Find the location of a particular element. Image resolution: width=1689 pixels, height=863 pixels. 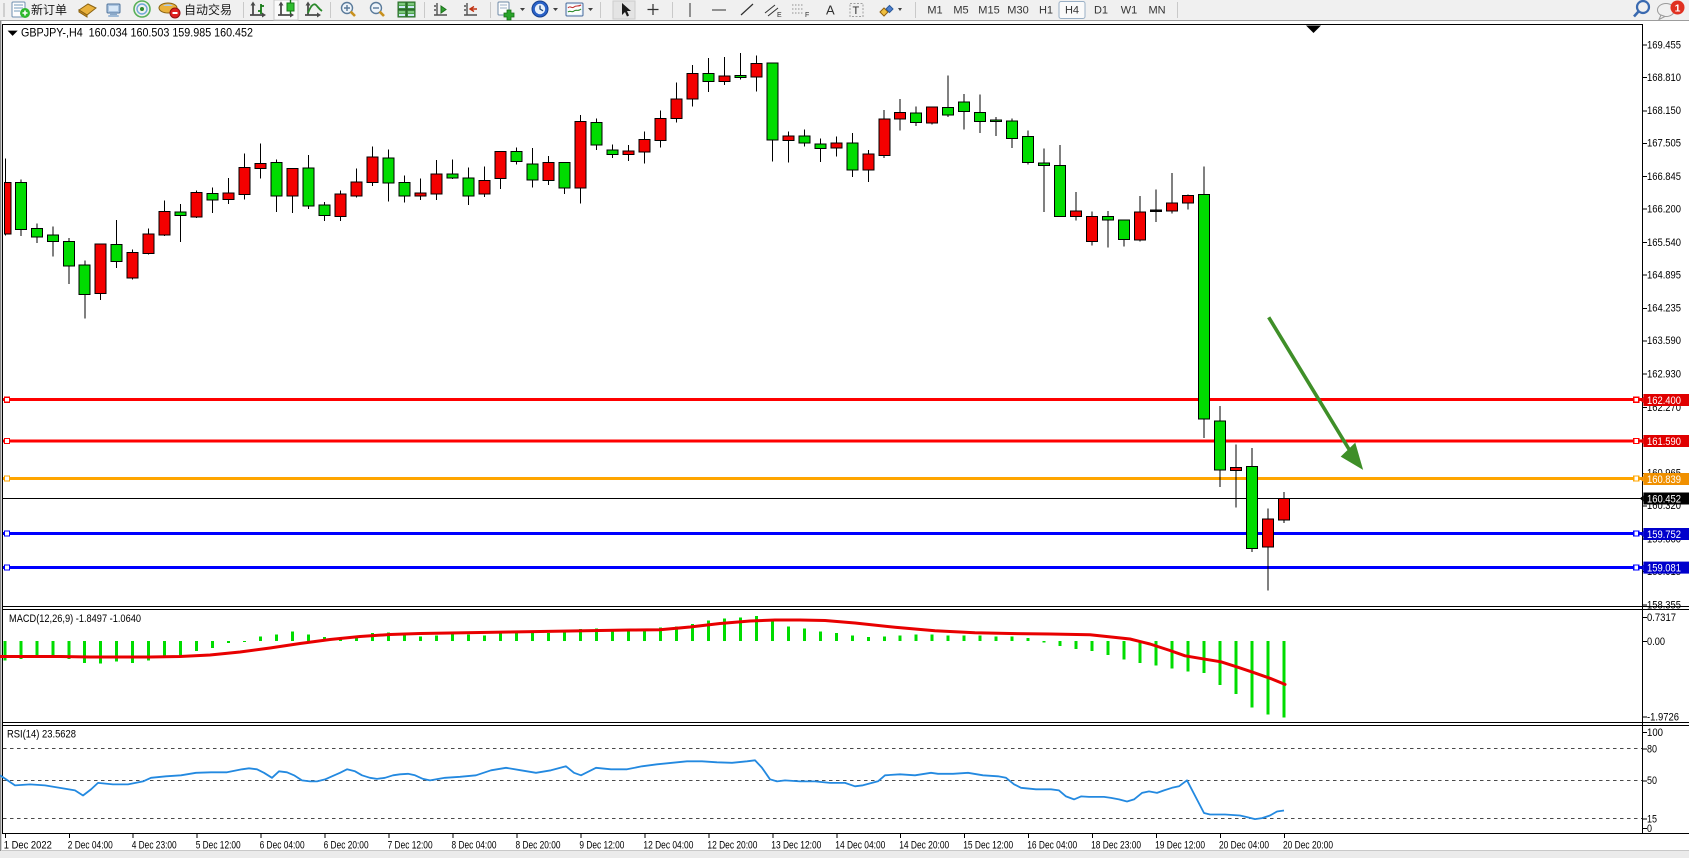

svg-text: 100 is located at coordinates (1655, 733).